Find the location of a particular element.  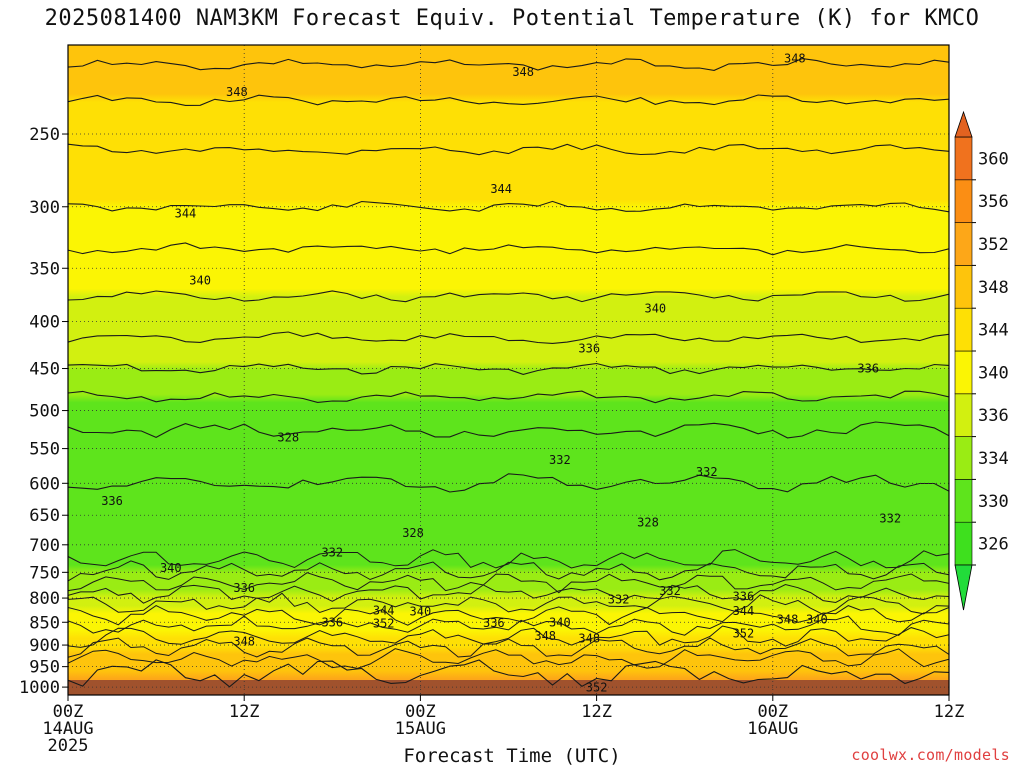

colorbar-high-arrow is located at coordinates (963, 124).